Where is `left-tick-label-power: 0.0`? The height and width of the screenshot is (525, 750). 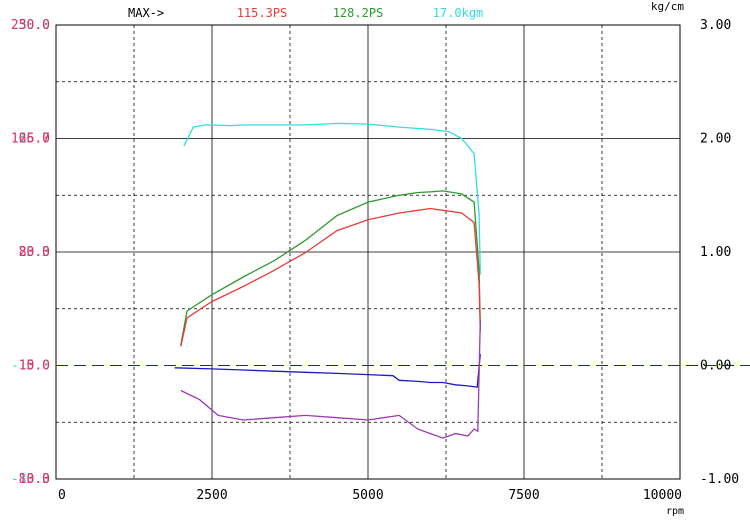
left-tick-label-power: 0.0 is located at coordinates (38, 366).